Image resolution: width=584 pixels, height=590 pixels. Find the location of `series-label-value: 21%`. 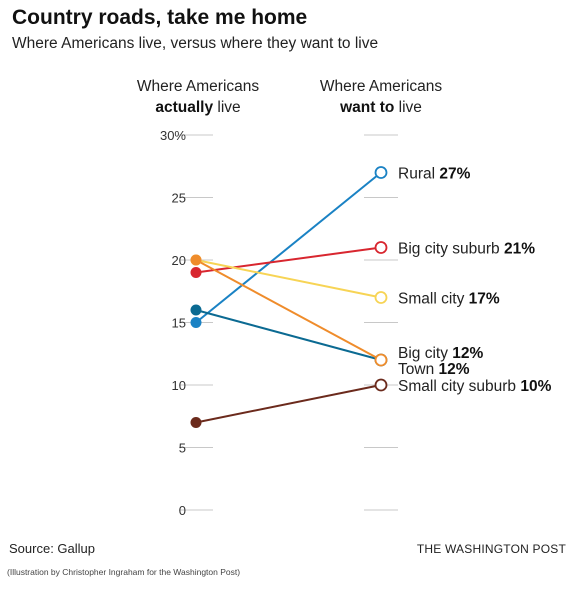

series-label-value: 21% is located at coordinates (519, 249).